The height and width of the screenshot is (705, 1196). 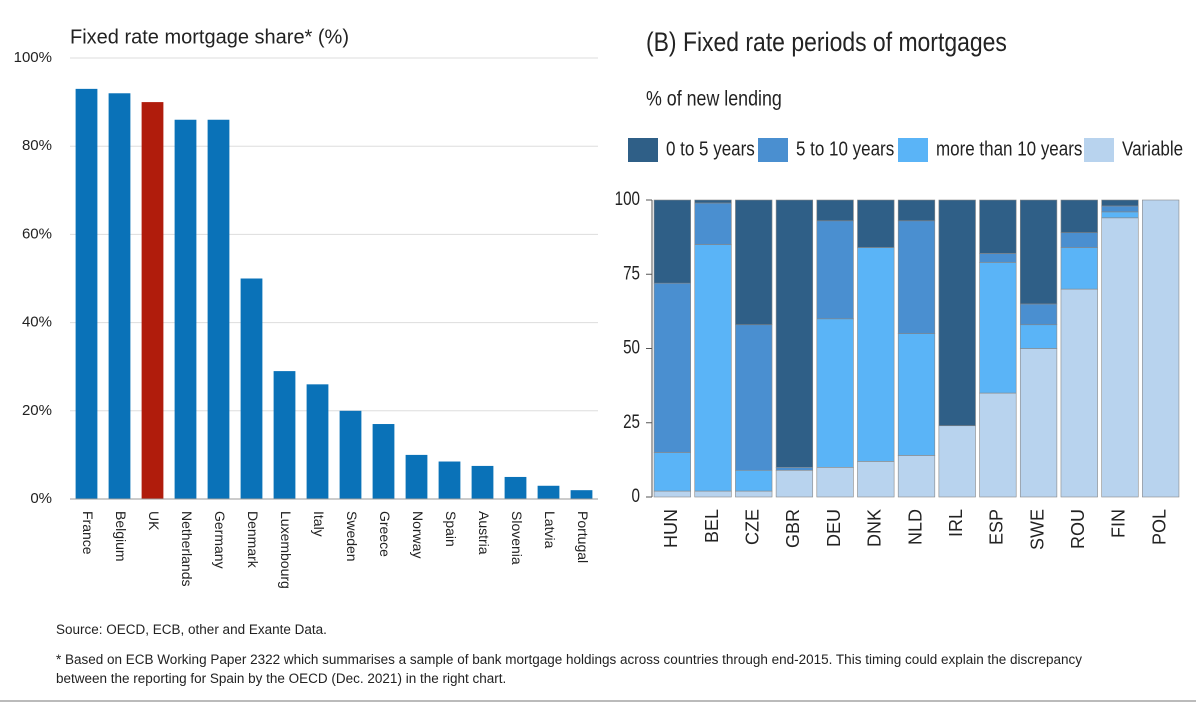 What do you see at coordinates (286, 550) in the screenshot?
I see `x-tick-label: Luxembourg` at bounding box center [286, 550].